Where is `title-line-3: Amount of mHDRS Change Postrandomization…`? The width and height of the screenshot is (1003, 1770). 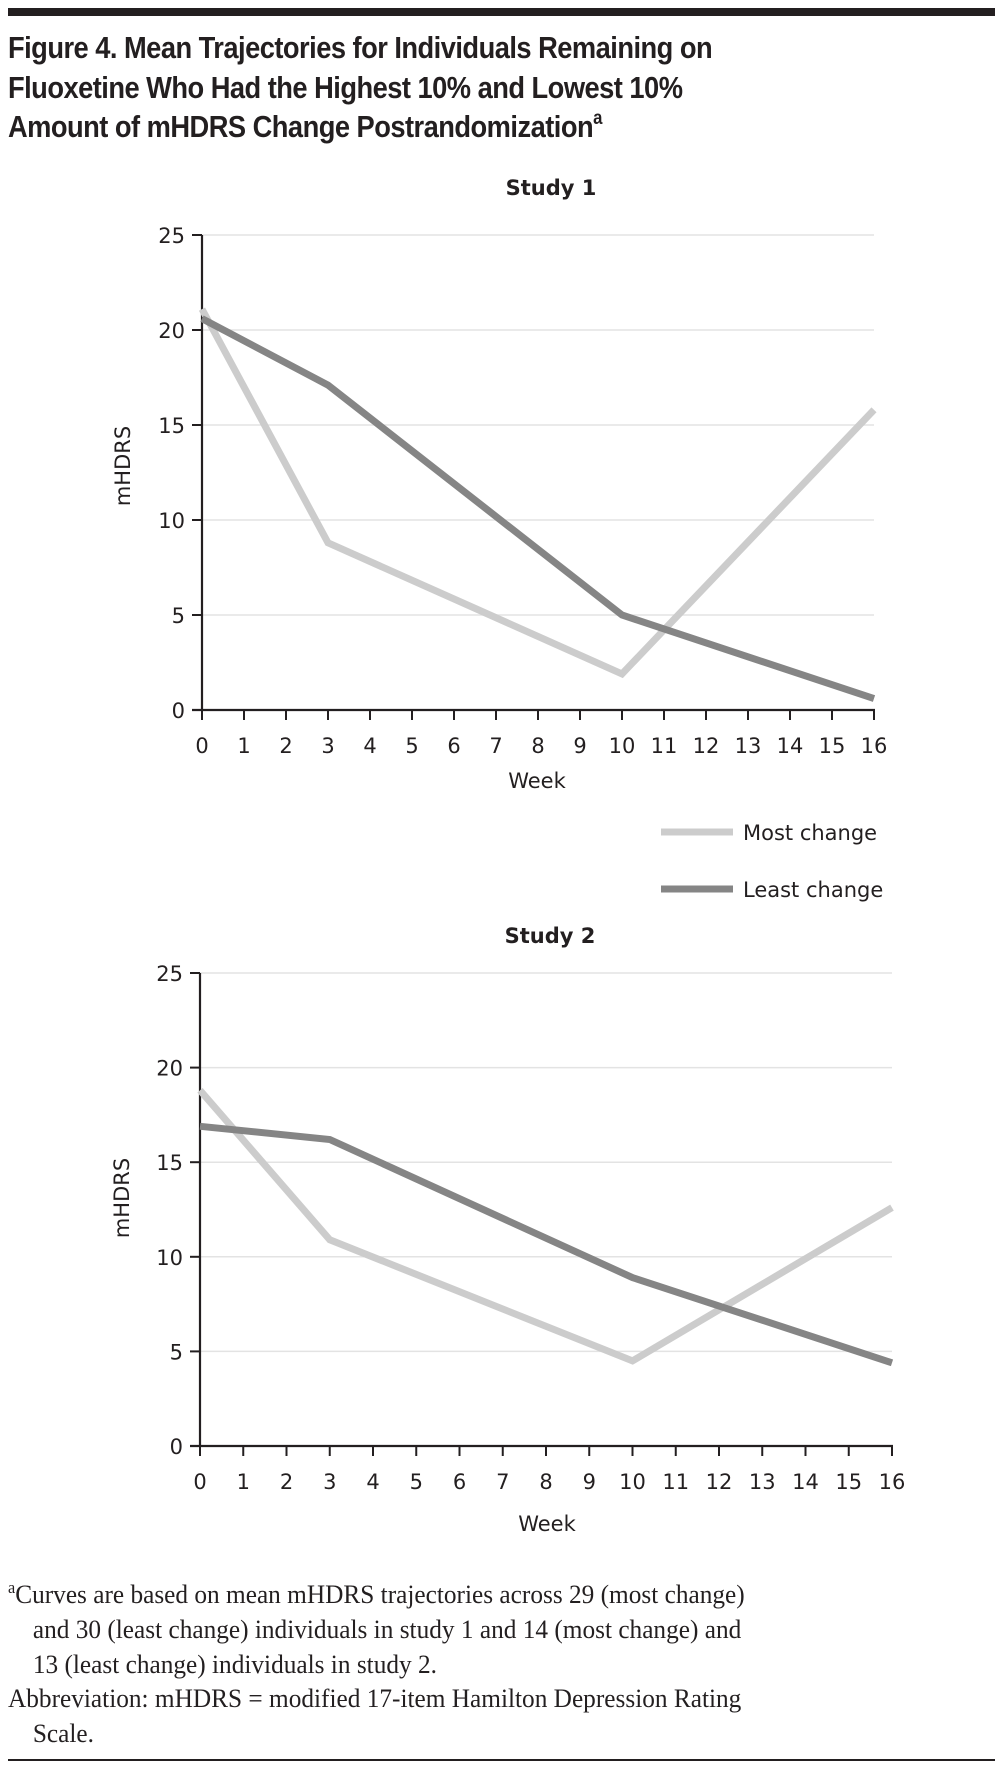 title-line-3: Amount of mHDRS Change Postrandomization… is located at coordinates (439, 127).